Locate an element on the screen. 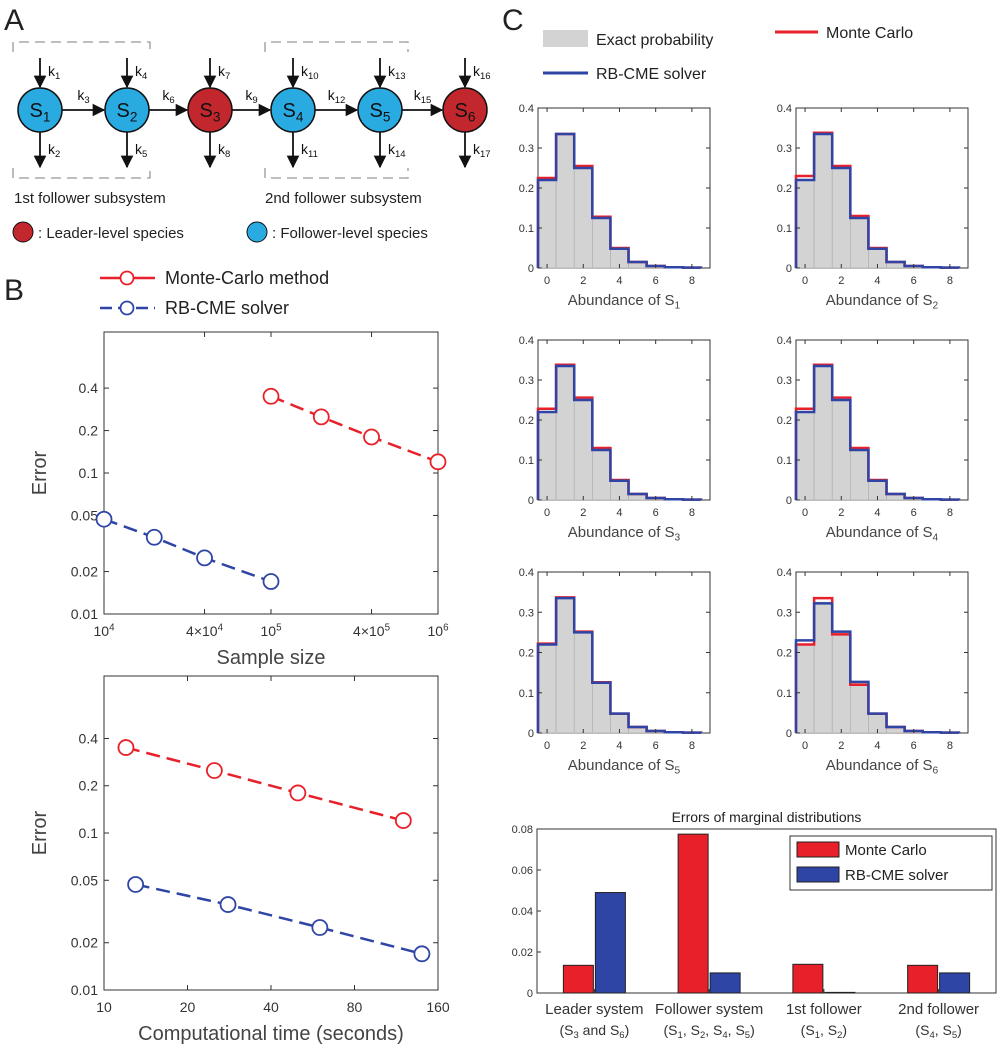 The height and width of the screenshot is (1049, 1000). rate-label: k9 is located at coordinates (251, 96).